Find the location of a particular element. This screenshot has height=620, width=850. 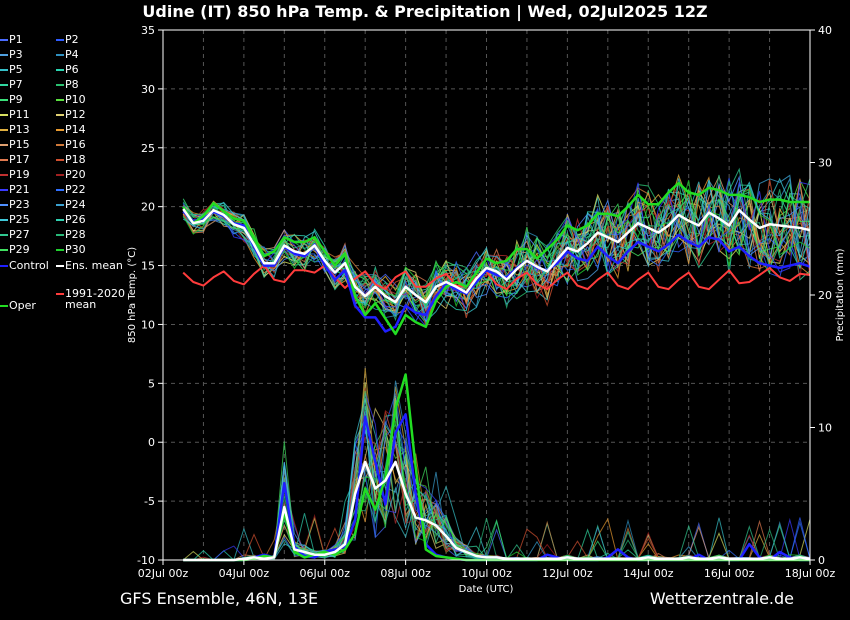

legend-item: P6 is located at coordinates (67, 69).